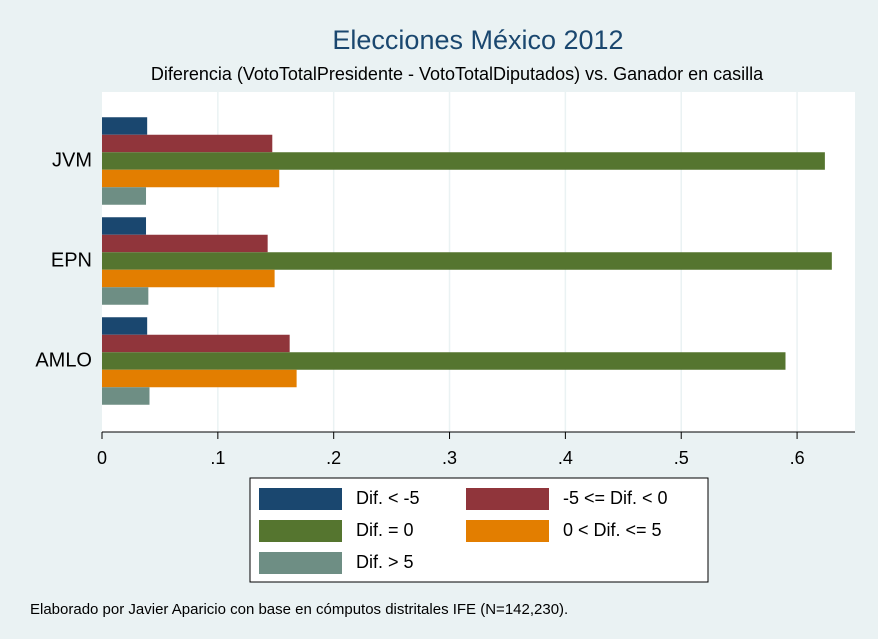 The width and height of the screenshot is (878, 639). I want to click on legend-label: -5 <= Dif. < 0, so click(615, 498).